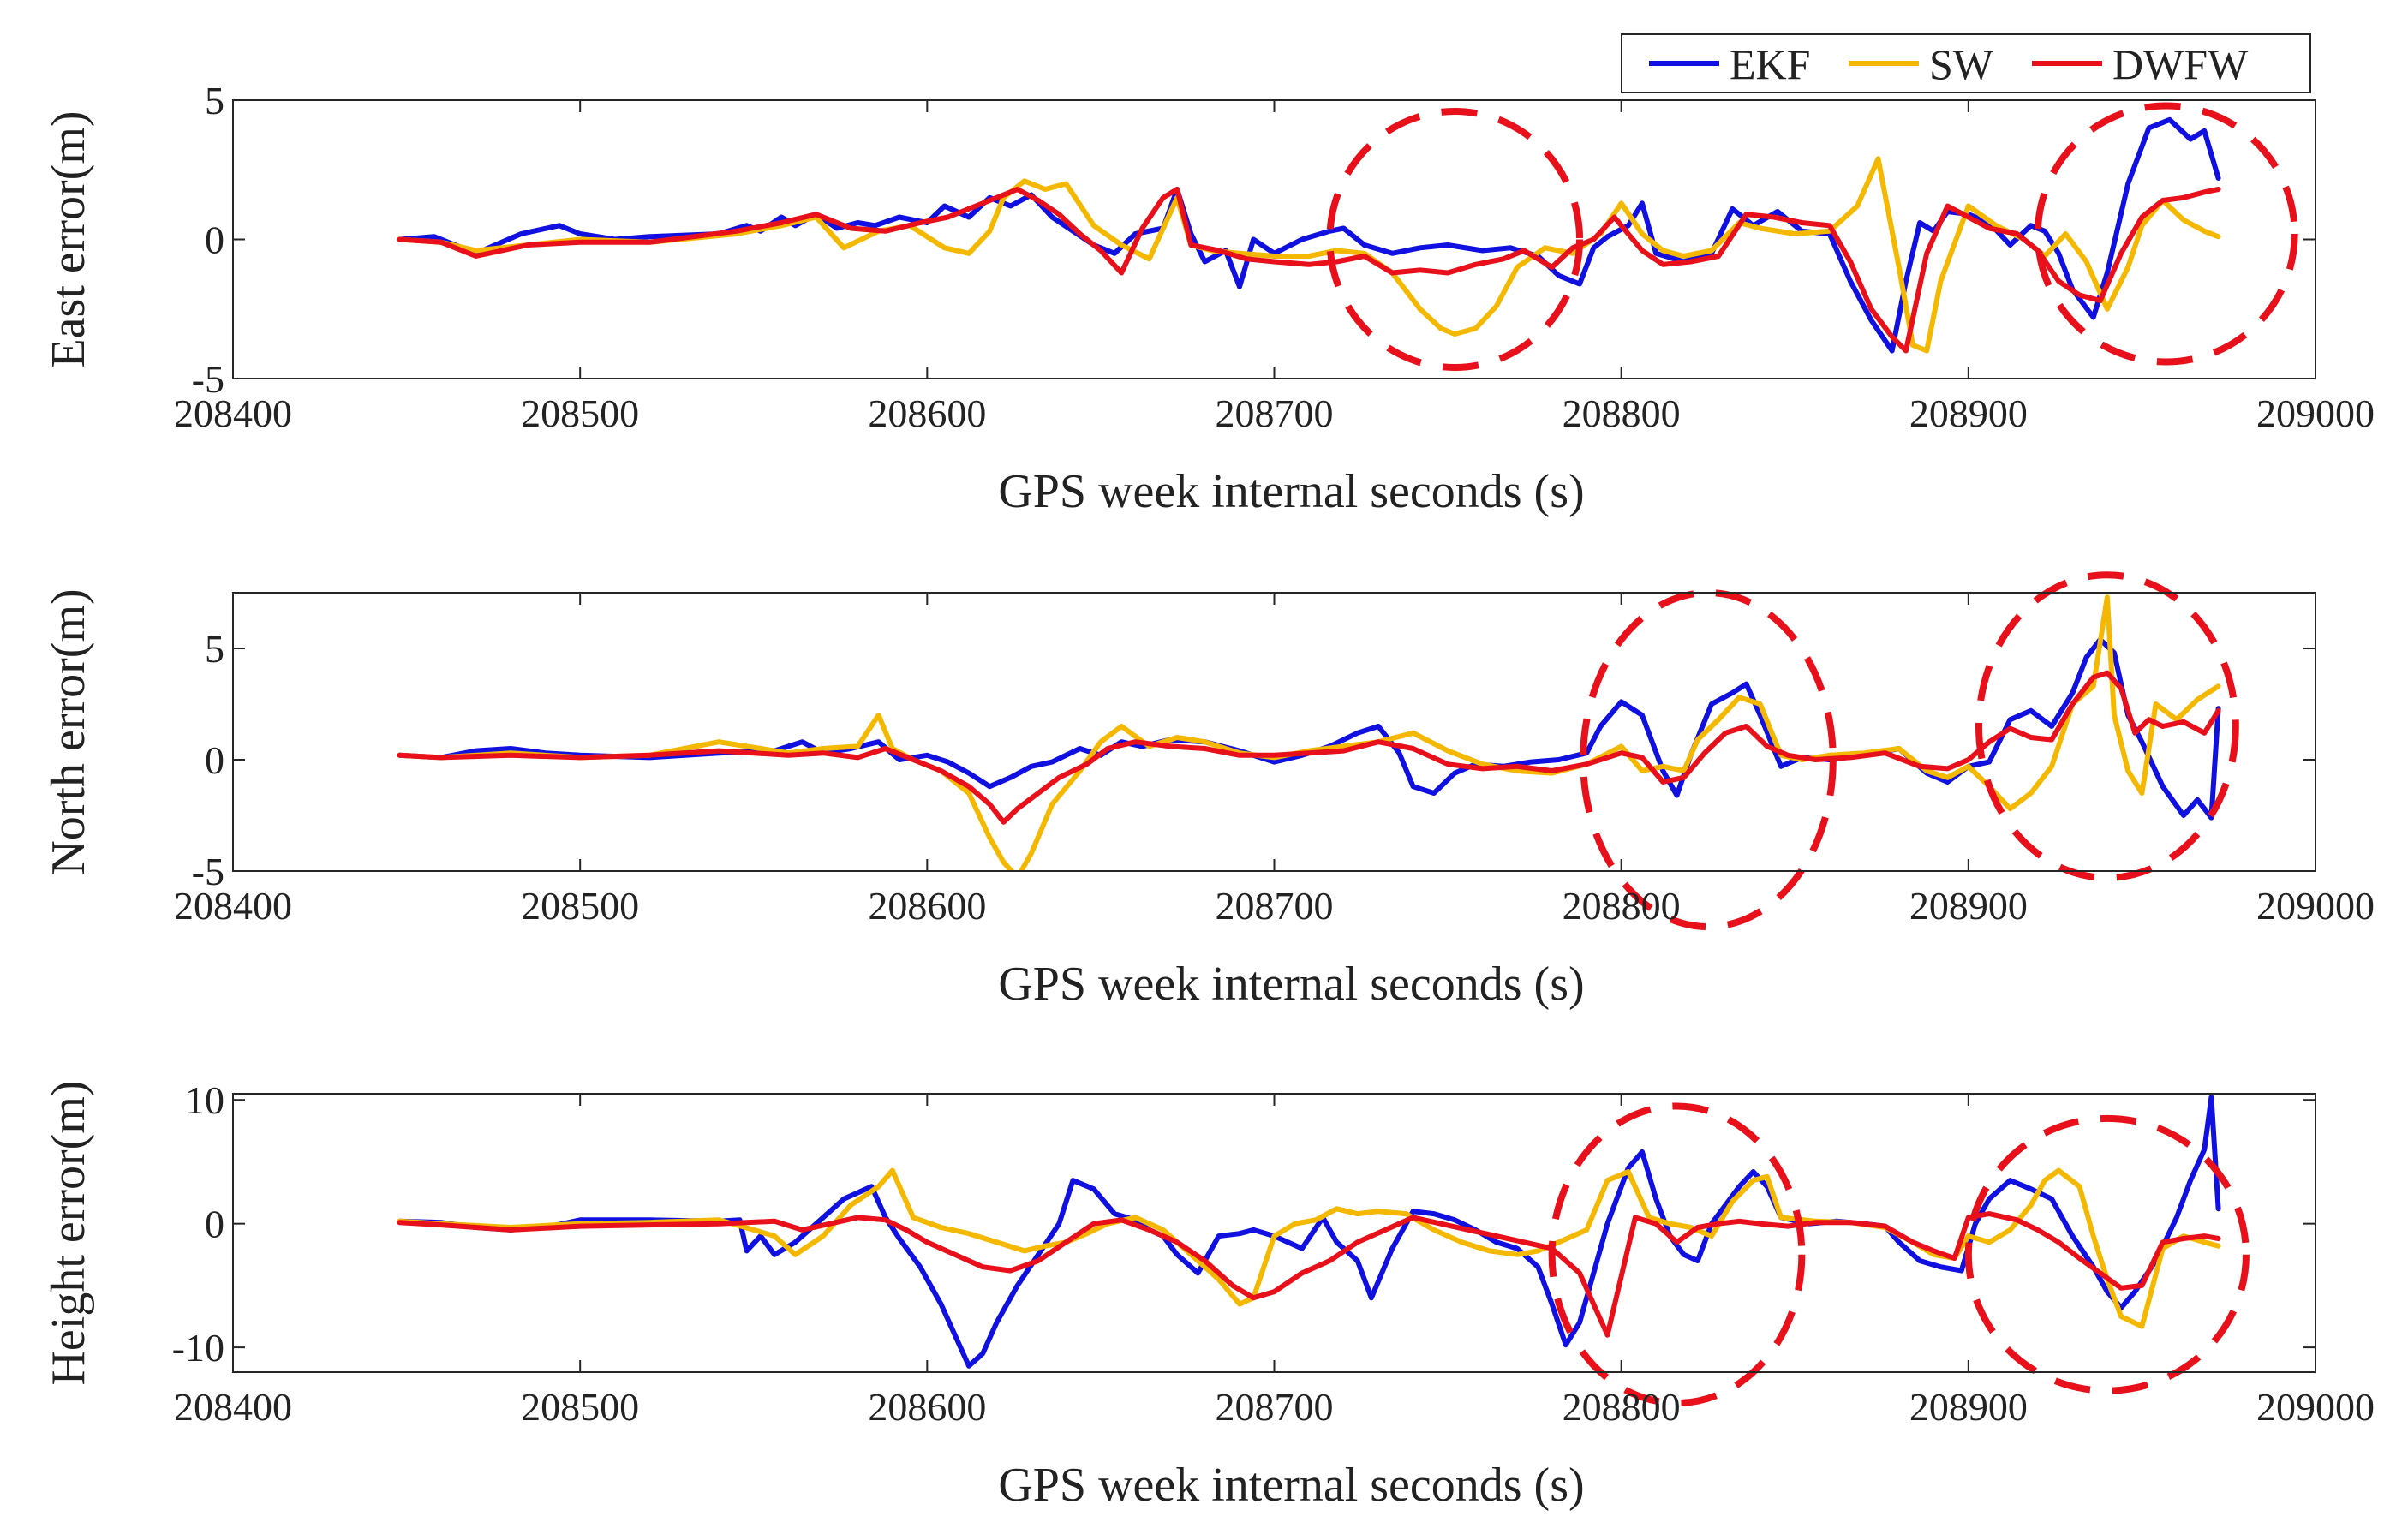  Describe the element at coordinates (214, 649) in the screenshot. I see `north-y-tick-label: 5` at that location.